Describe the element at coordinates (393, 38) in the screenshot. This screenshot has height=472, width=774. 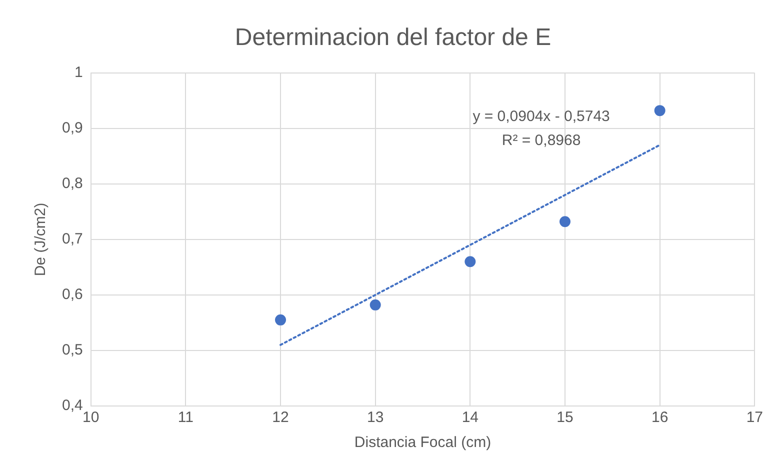
I see `chart-title: Determinacion del factor de E` at that location.